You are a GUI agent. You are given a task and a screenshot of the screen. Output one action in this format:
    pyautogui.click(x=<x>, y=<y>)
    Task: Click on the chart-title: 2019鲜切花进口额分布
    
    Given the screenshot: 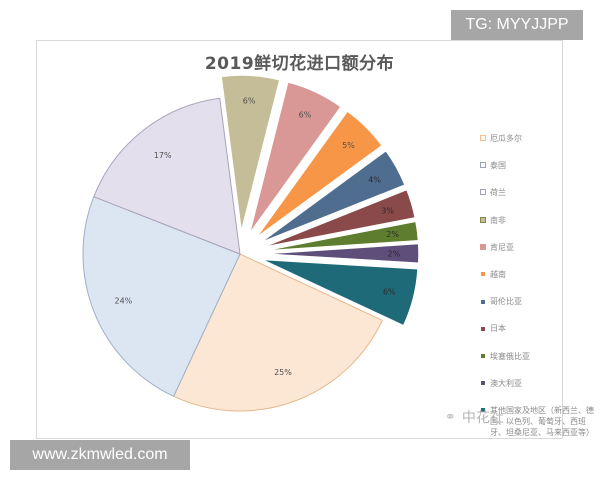 What is the action you would take?
    pyautogui.click(x=299, y=64)
    